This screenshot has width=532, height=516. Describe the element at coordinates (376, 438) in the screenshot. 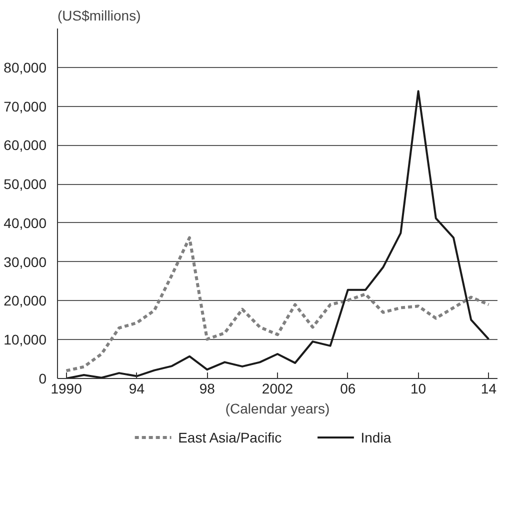

I see `legend-label: India` at that location.